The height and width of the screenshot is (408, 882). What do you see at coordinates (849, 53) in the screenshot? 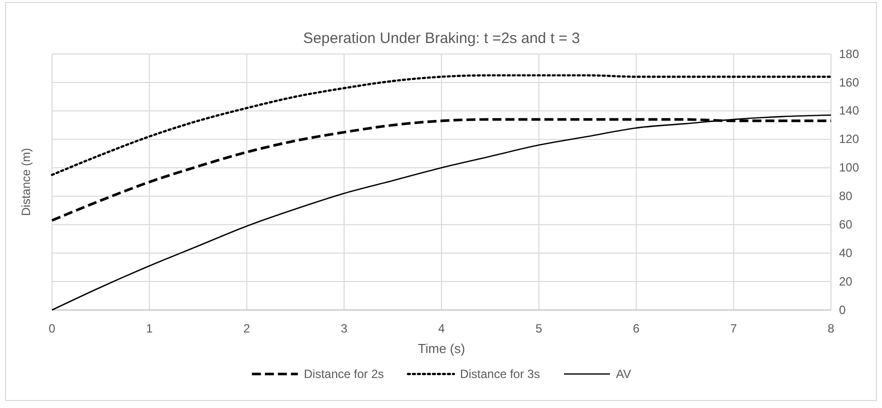
I see `y-tick-label: 180` at bounding box center [849, 53].